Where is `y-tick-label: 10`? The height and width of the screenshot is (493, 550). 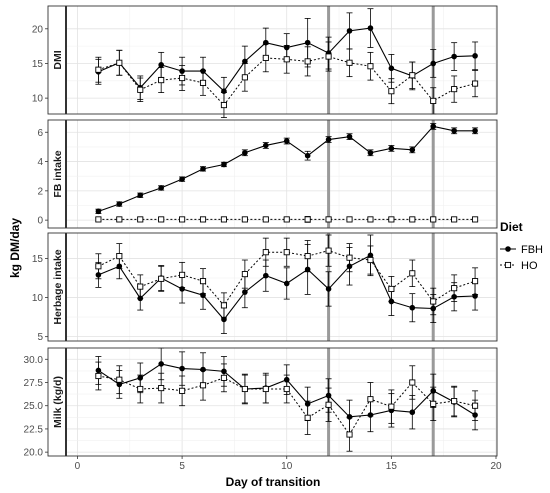 y-tick-label: 10 is located at coordinates (38, 99).